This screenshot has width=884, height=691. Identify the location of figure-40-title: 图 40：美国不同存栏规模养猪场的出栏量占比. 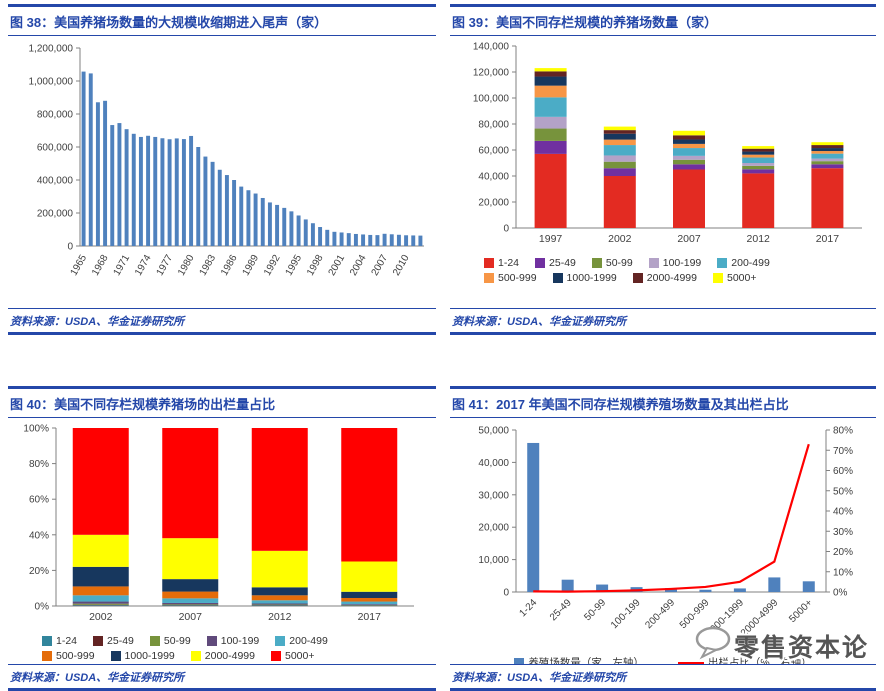
(222, 403).